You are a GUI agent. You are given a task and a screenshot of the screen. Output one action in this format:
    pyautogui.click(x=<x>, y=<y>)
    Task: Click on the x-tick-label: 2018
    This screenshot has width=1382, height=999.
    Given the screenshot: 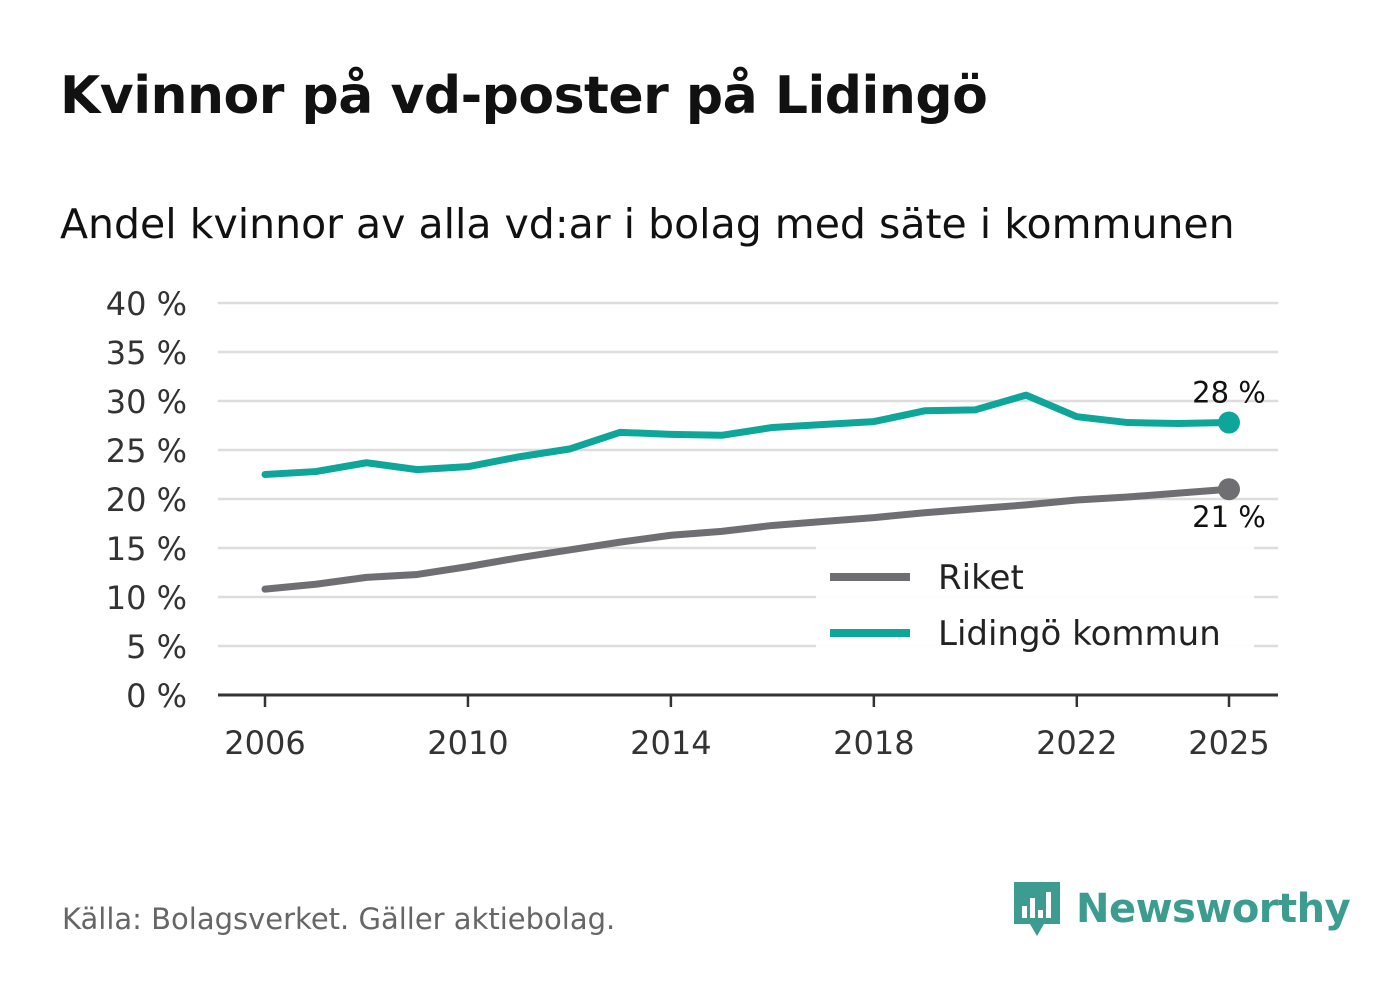 What is the action you would take?
    pyautogui.click(x=873, y=743)
    